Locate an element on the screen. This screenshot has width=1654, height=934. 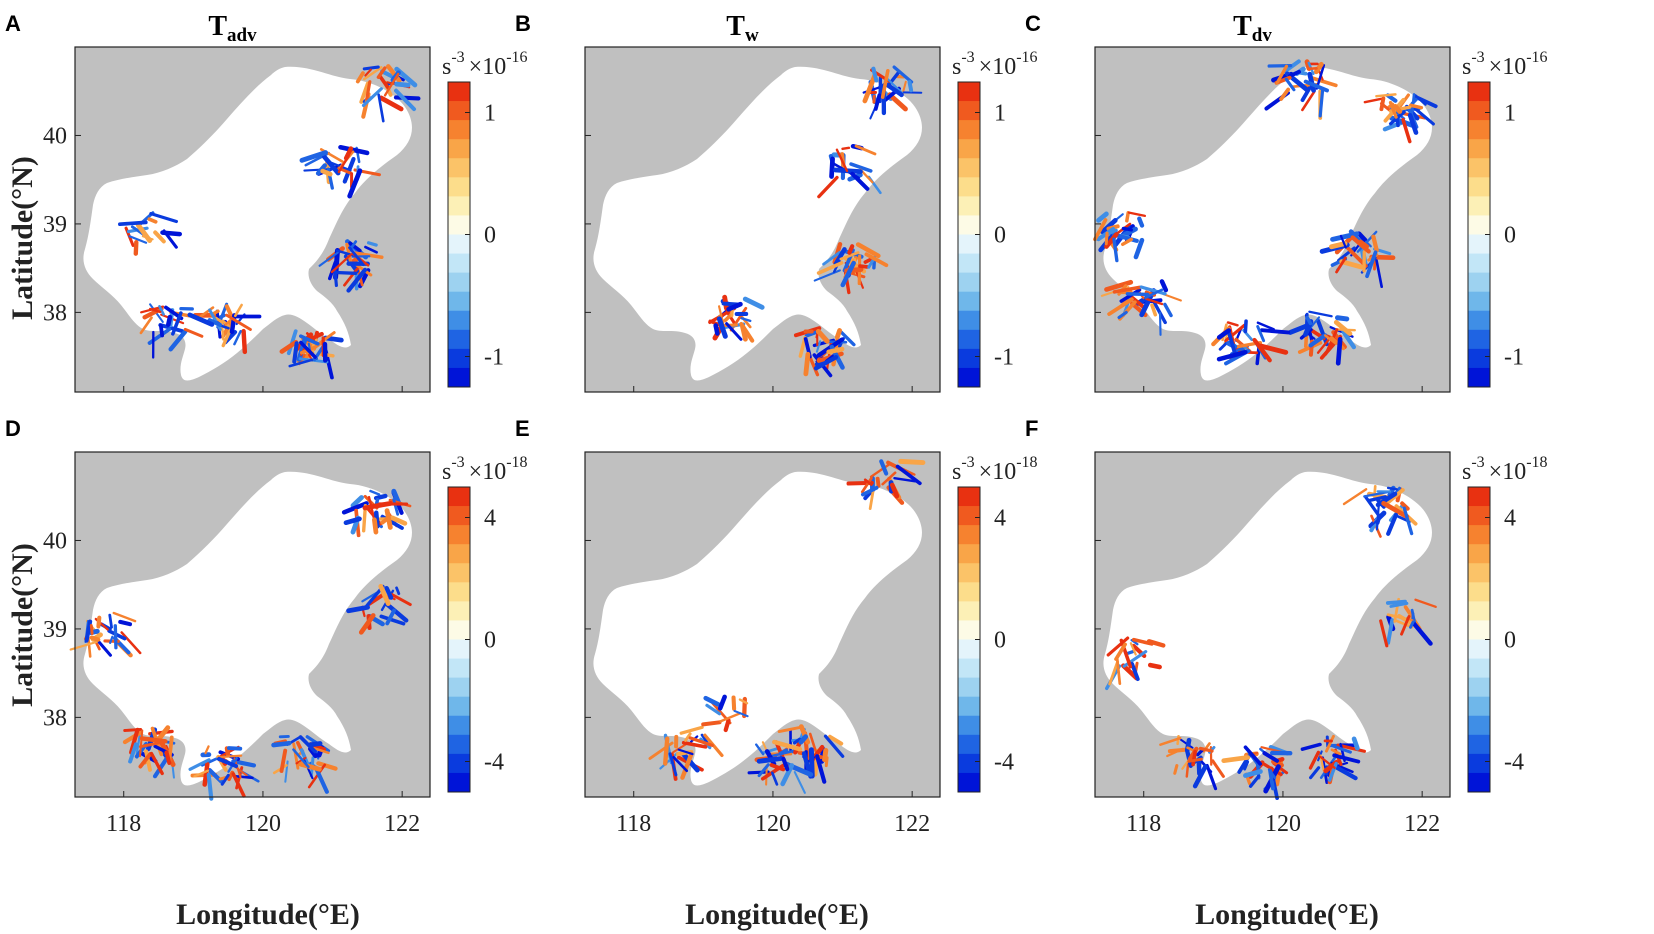
colorbar-unit: s-3 ×10-16 is located at coordinates (1505, 64).